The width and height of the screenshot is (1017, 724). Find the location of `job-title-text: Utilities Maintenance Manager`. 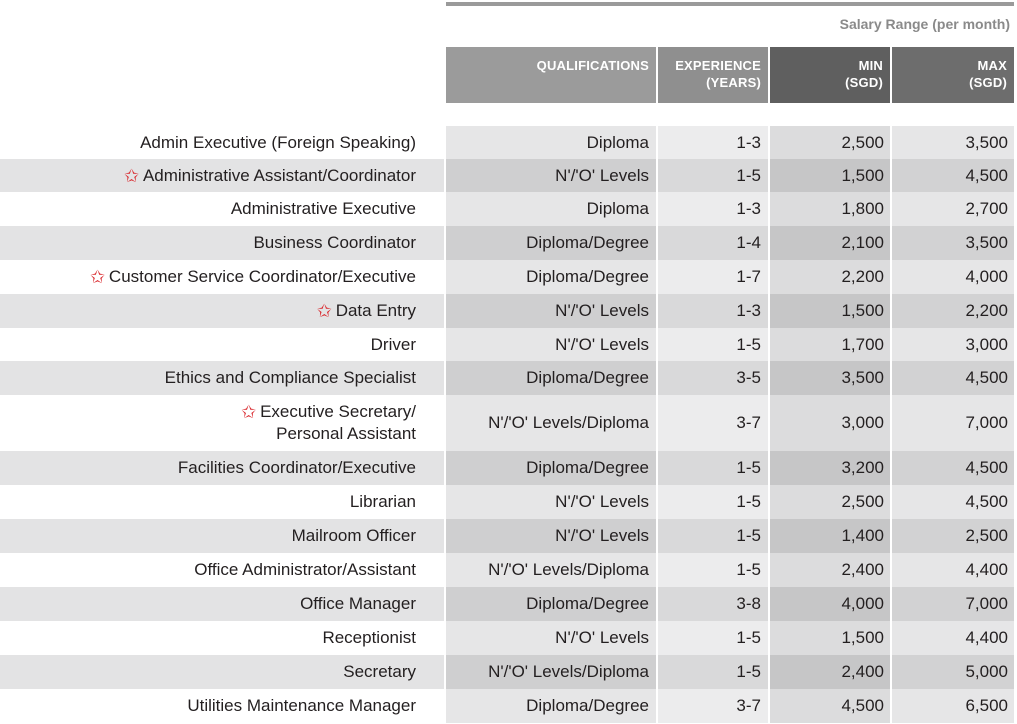

job-title-text: Utilities Maintenance Manager is located at coordinates (301, 705).